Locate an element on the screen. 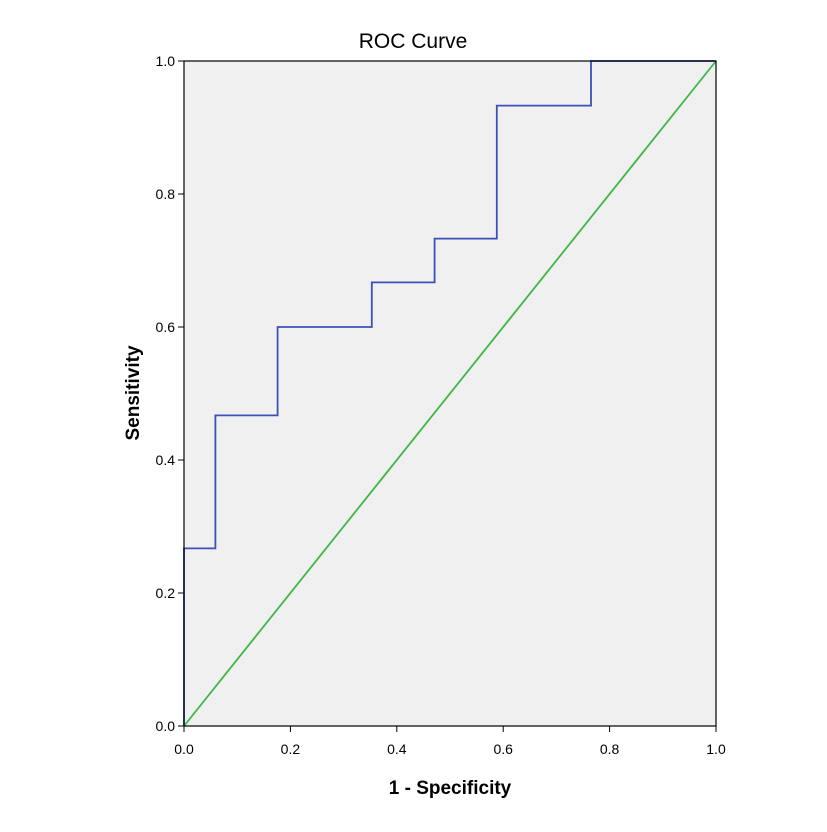  x-tick-label: 0.8 is located at coordinates (610, 749).